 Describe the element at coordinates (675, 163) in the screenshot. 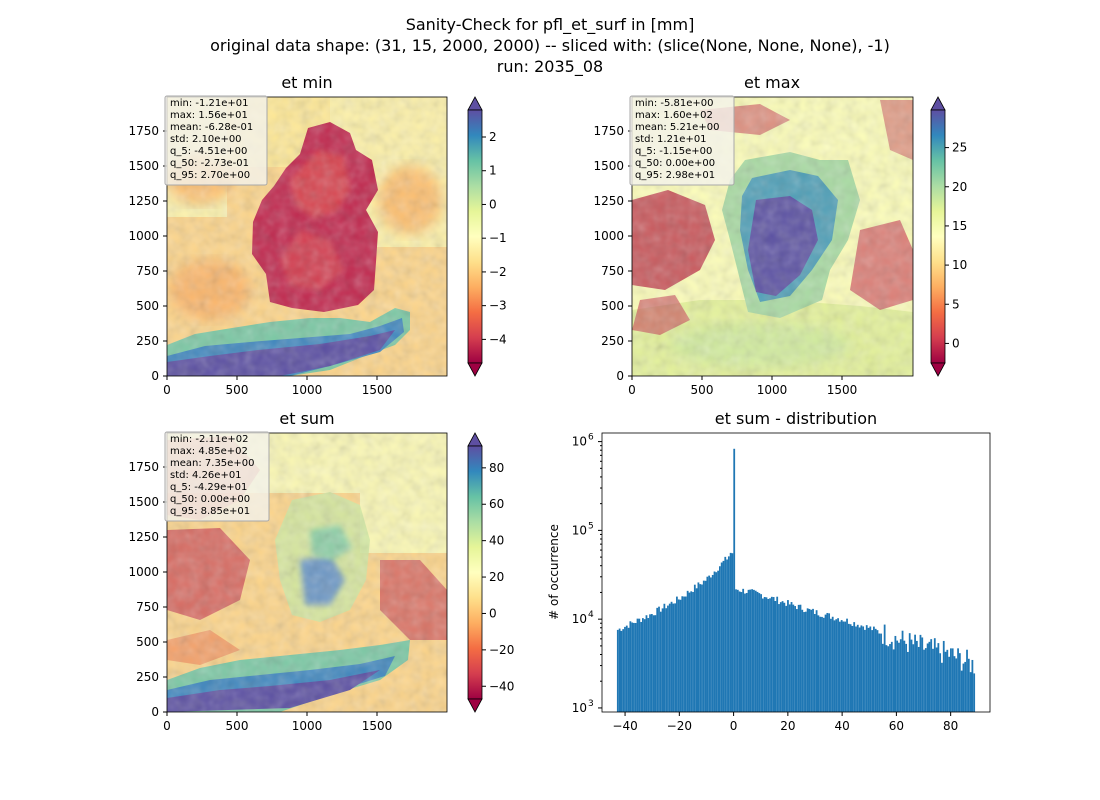

I see `stat-line: q_50: 0.00e+00` at that location.